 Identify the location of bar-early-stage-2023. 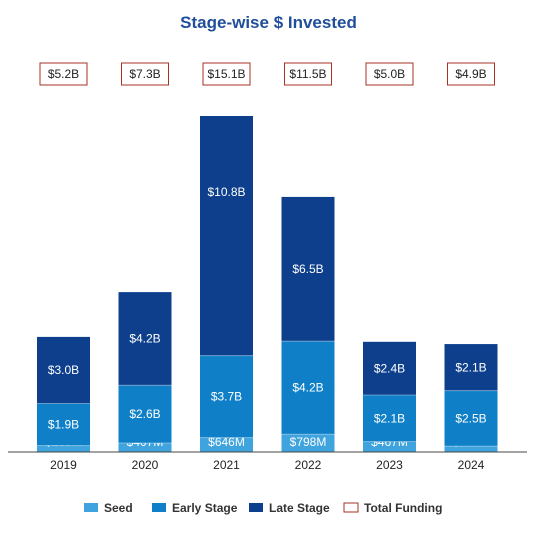
(389, 418).